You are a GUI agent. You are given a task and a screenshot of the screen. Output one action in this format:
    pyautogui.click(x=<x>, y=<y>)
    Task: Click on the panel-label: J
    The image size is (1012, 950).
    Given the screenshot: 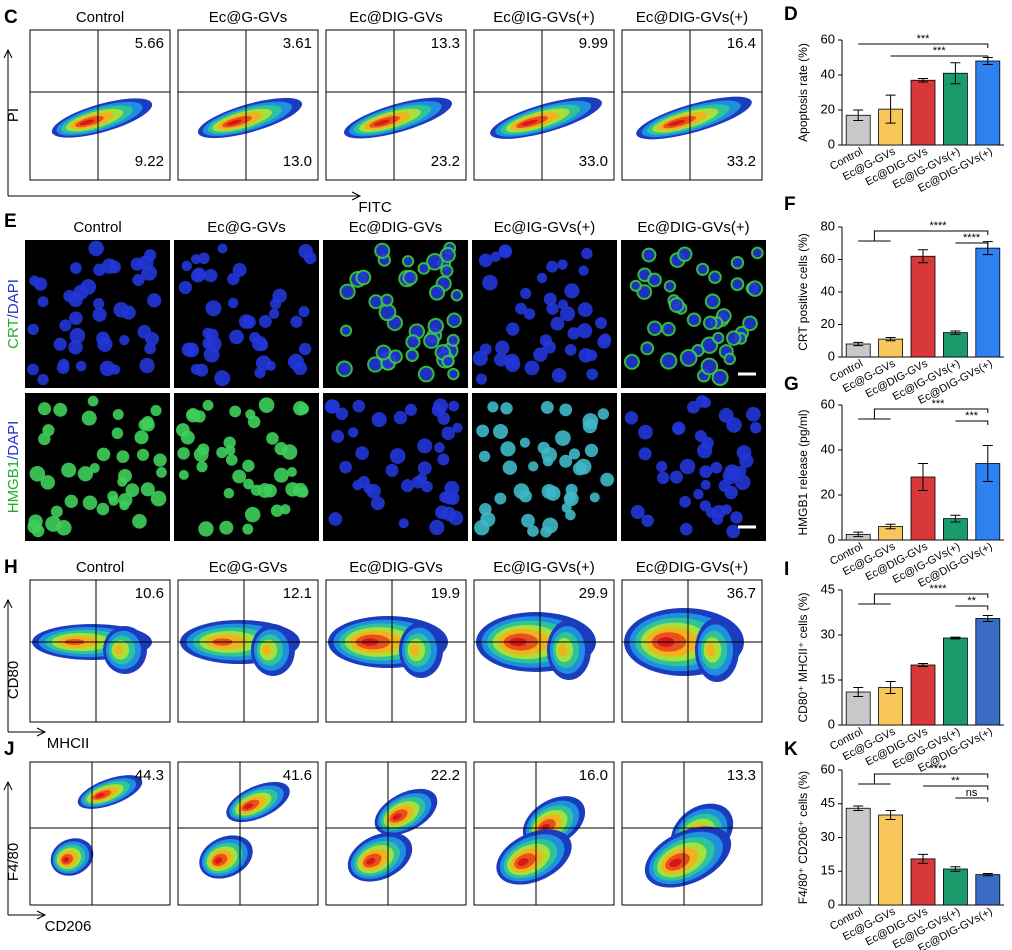 What is the action you would take?
    pyautogui.click(x=9, y=749)
    